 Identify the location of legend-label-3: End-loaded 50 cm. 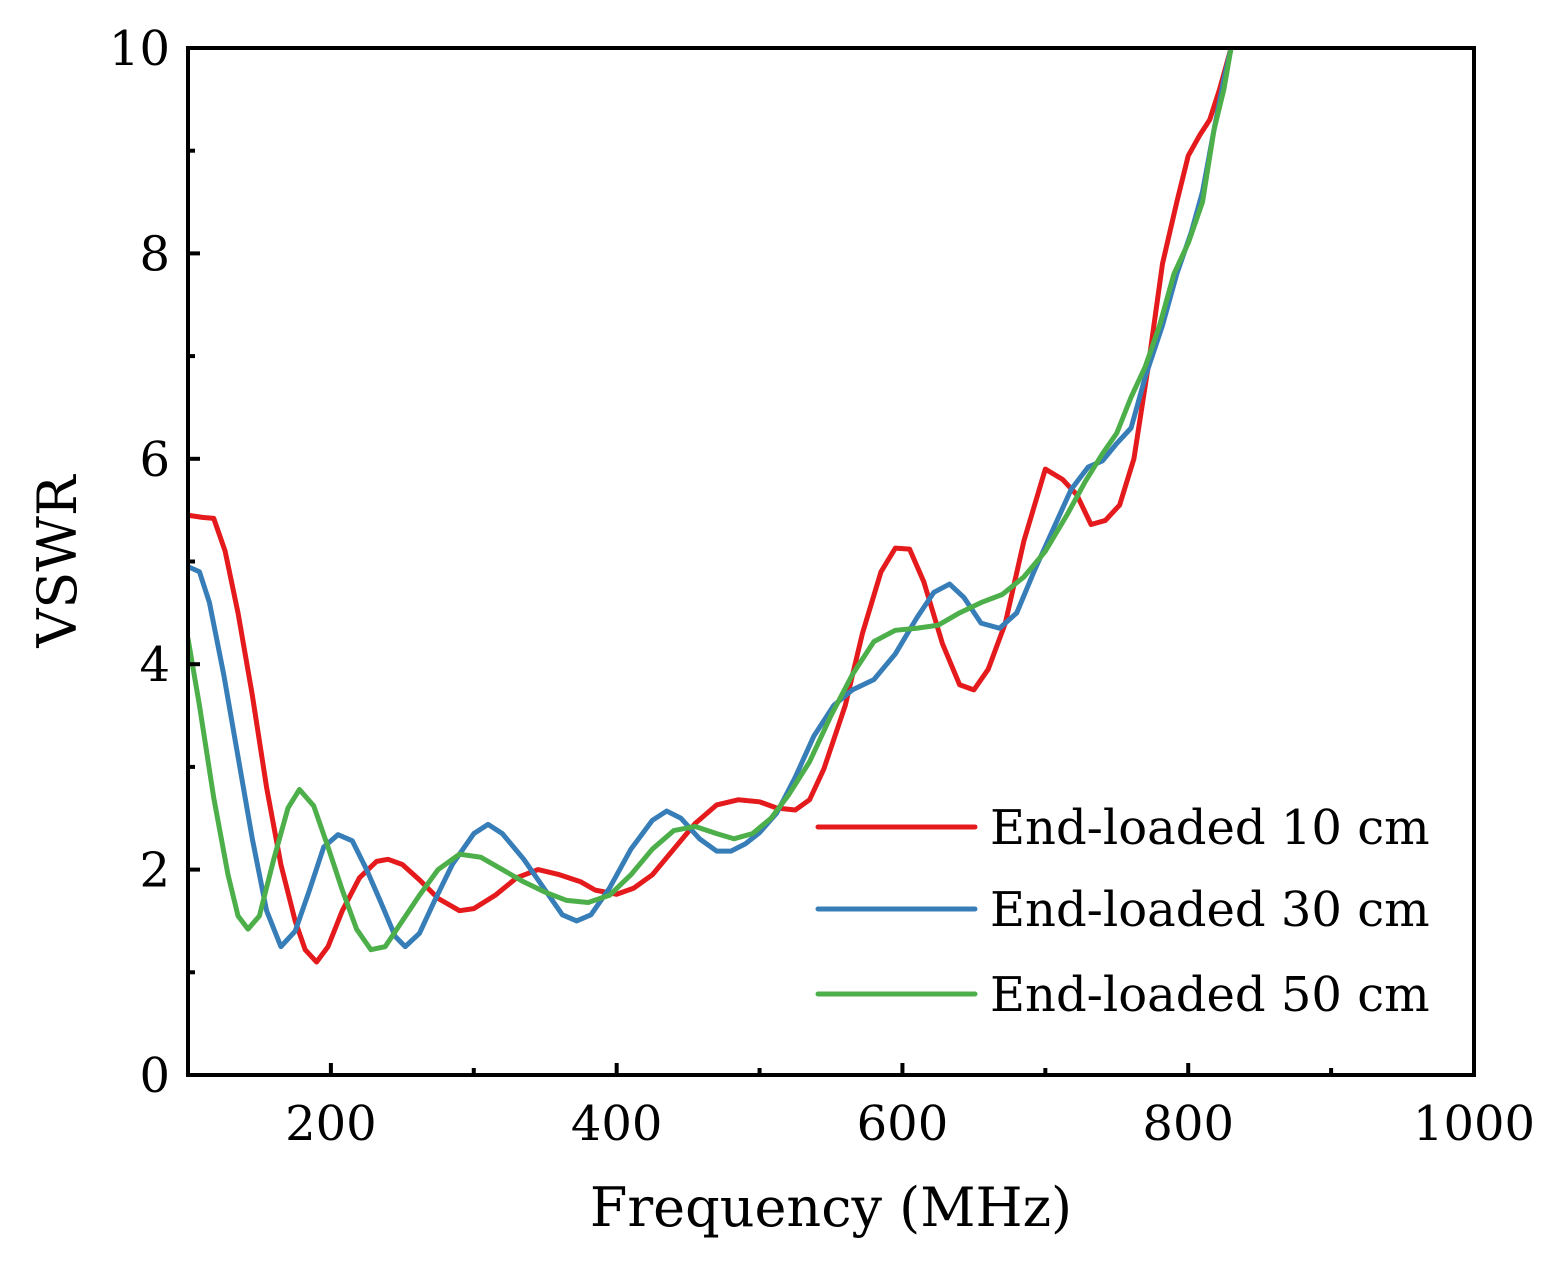
(1210, 995).